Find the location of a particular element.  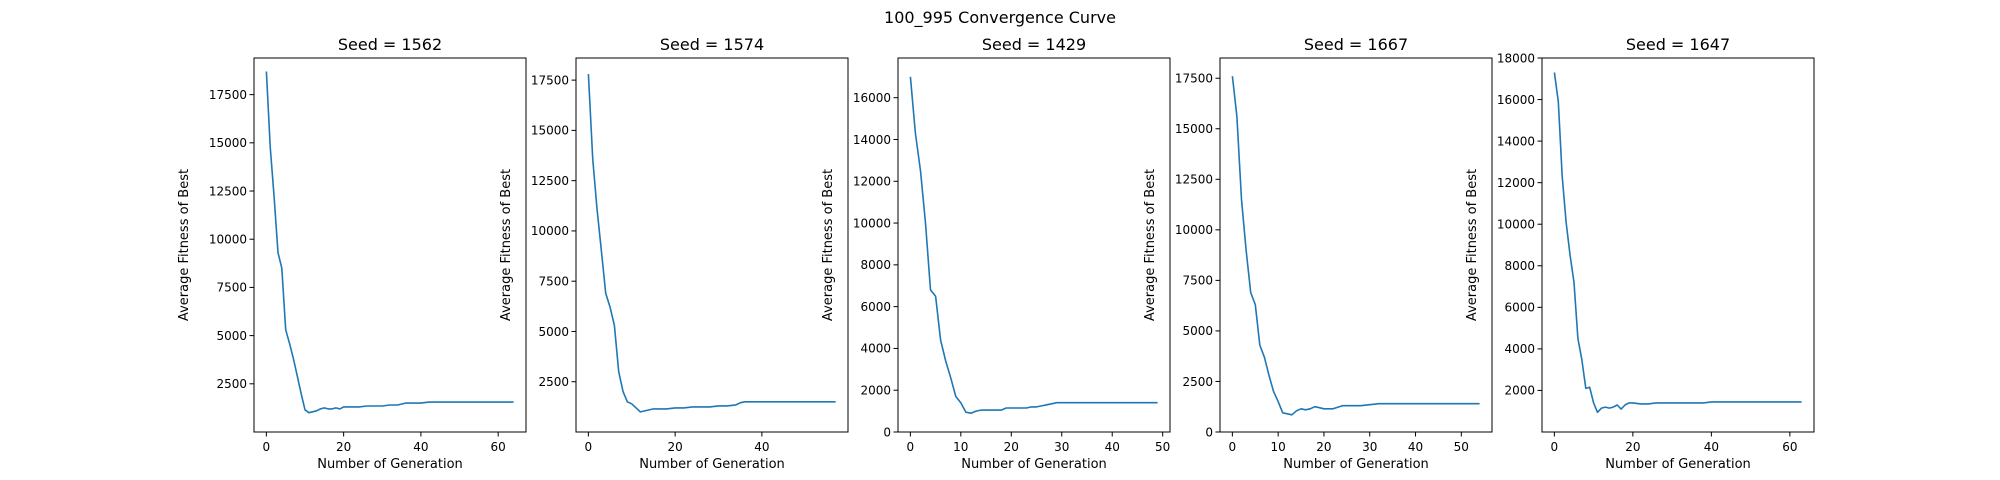

subplot-title: Seed = 1667 is located at coordinates (1356, 44).